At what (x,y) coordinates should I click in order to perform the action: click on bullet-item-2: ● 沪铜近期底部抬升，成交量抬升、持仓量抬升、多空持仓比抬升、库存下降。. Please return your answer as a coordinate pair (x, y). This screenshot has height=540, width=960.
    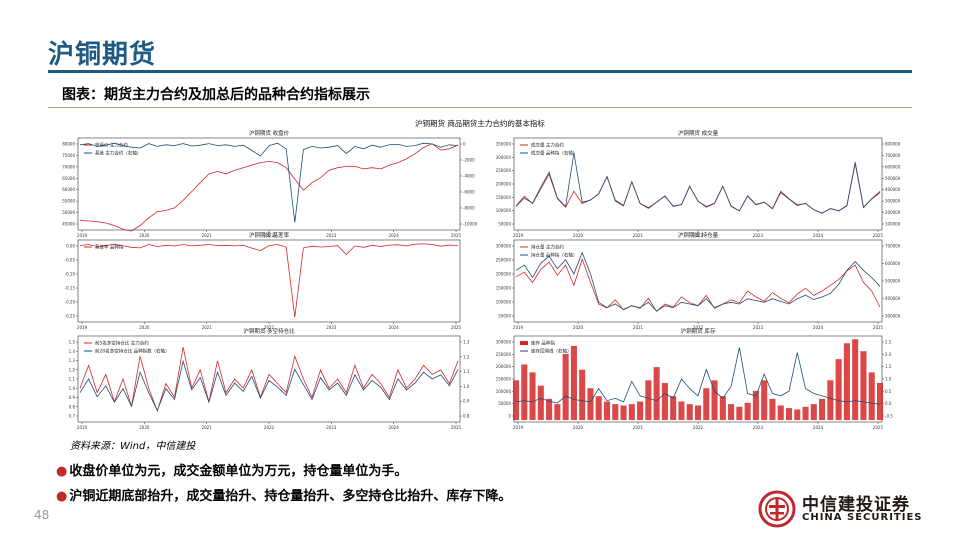
    Looking at the image, I should click on (283, 494).